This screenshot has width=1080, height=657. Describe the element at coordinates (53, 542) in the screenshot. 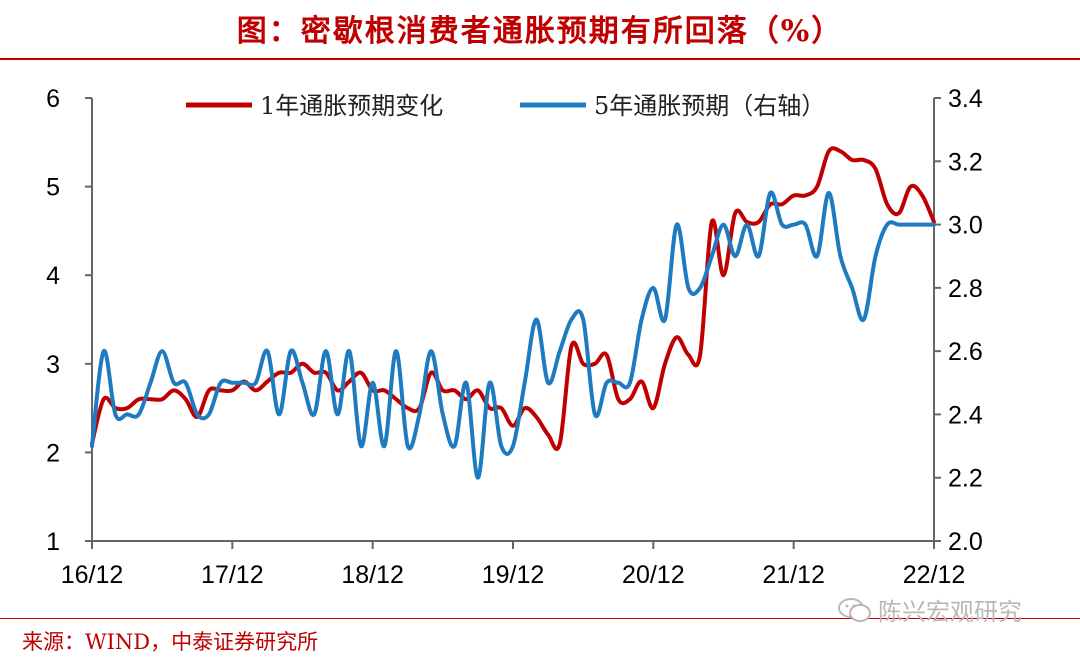

I see `y-left-tick-label: 1` at that location.